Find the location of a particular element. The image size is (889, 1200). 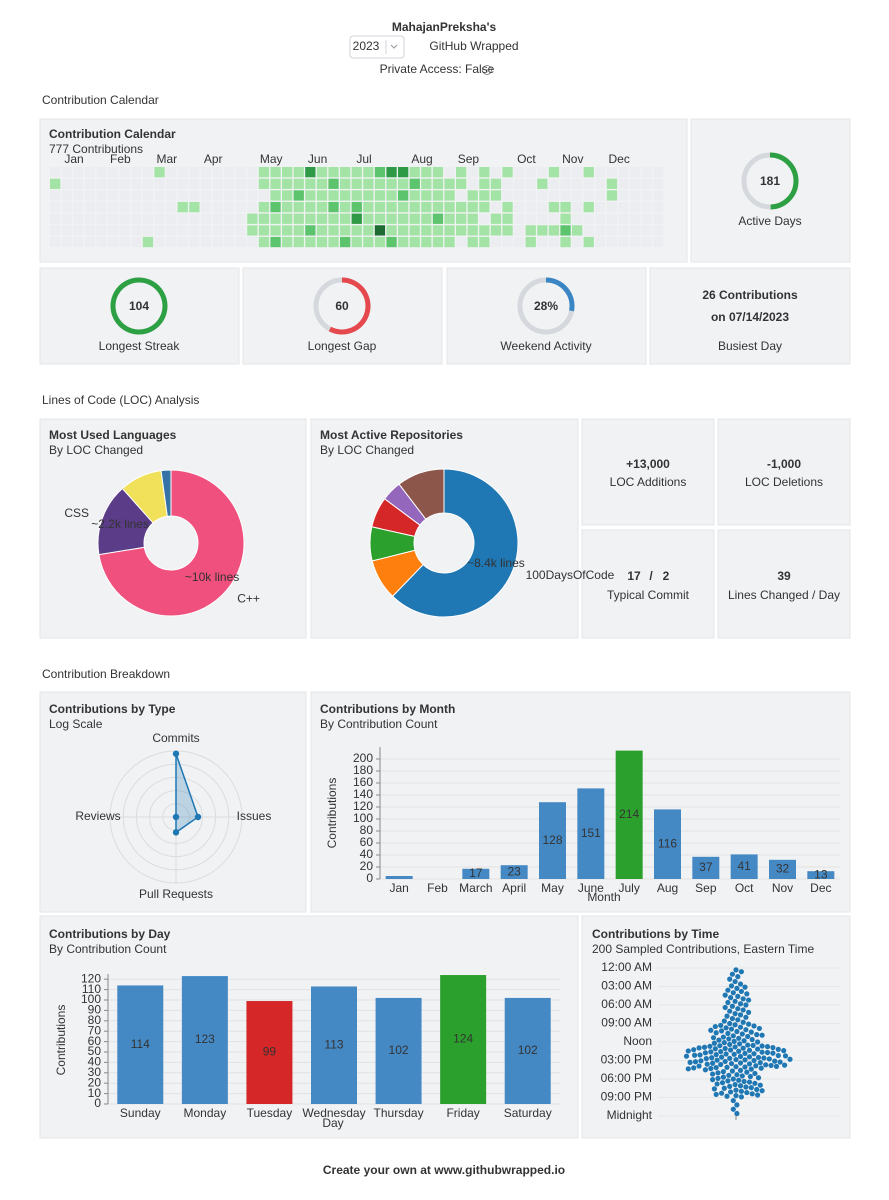

card-title: Contributions by Type is located at coordinates (112, 709).